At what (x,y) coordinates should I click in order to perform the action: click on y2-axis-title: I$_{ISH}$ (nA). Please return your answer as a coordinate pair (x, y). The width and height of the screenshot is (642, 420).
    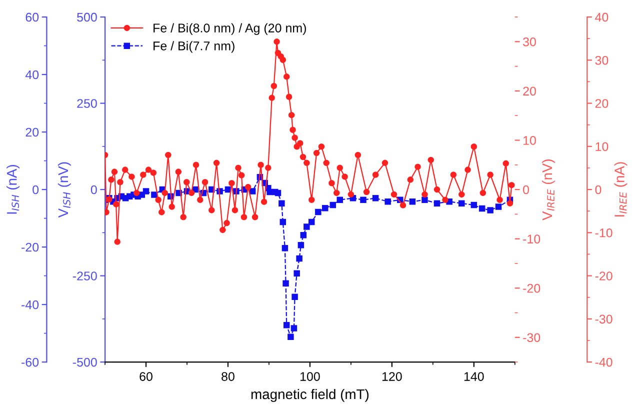
    Looking at the image, I should click on (13, 189).